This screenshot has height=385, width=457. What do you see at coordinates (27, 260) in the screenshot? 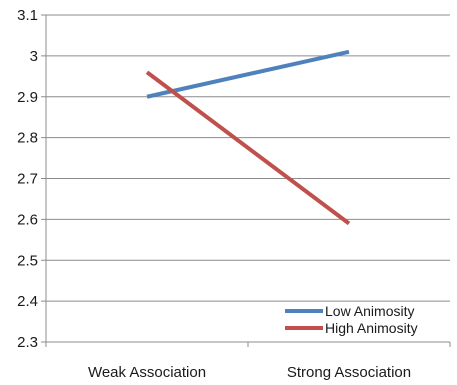
I see `y-tick-label: 2.5` at bounding box center [27, 260].